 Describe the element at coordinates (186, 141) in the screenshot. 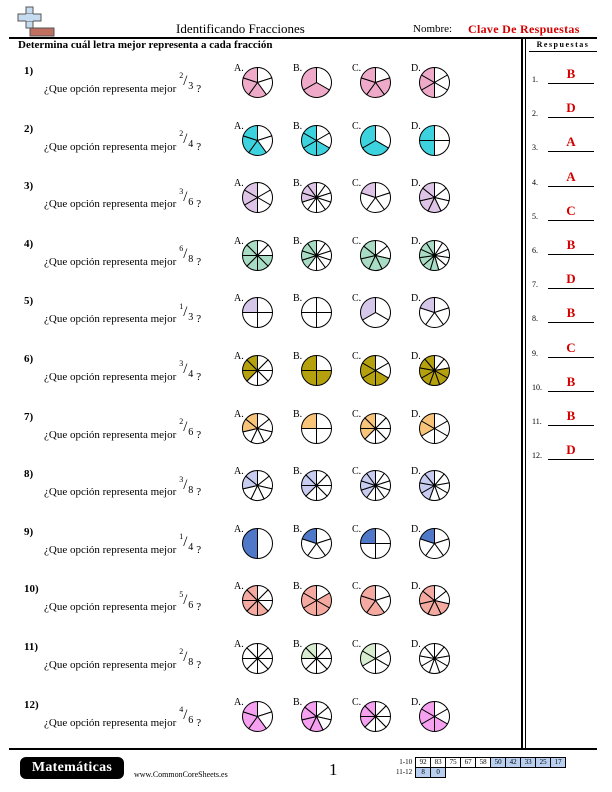

I see `fraction: 2/4` at that location.